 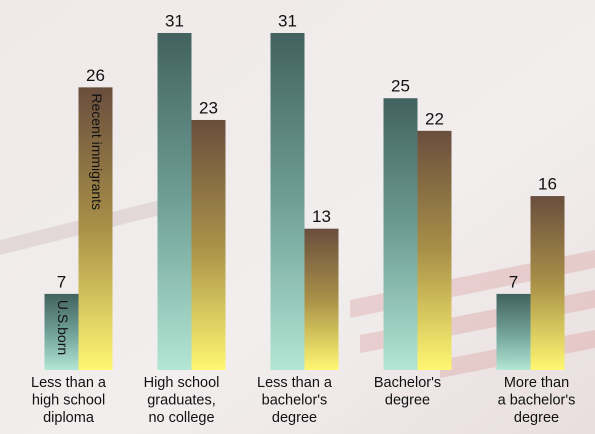 I want to click on category-label: More than, so click(x=536, y=383).